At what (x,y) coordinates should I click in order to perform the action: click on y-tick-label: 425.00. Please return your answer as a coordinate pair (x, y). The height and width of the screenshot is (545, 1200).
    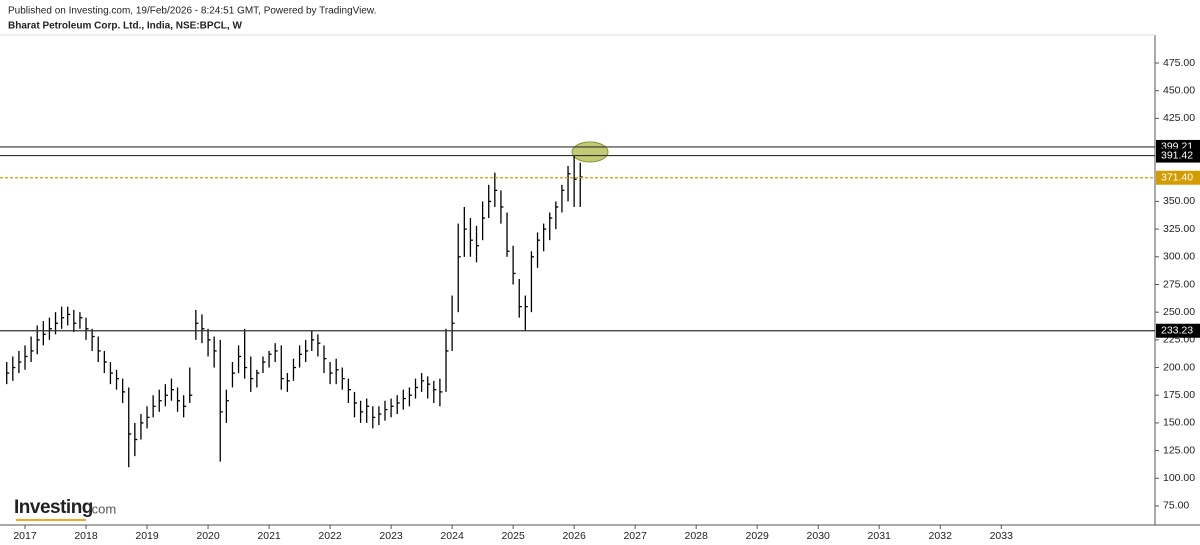
    Looking at the image, I should click on (1179, 118).